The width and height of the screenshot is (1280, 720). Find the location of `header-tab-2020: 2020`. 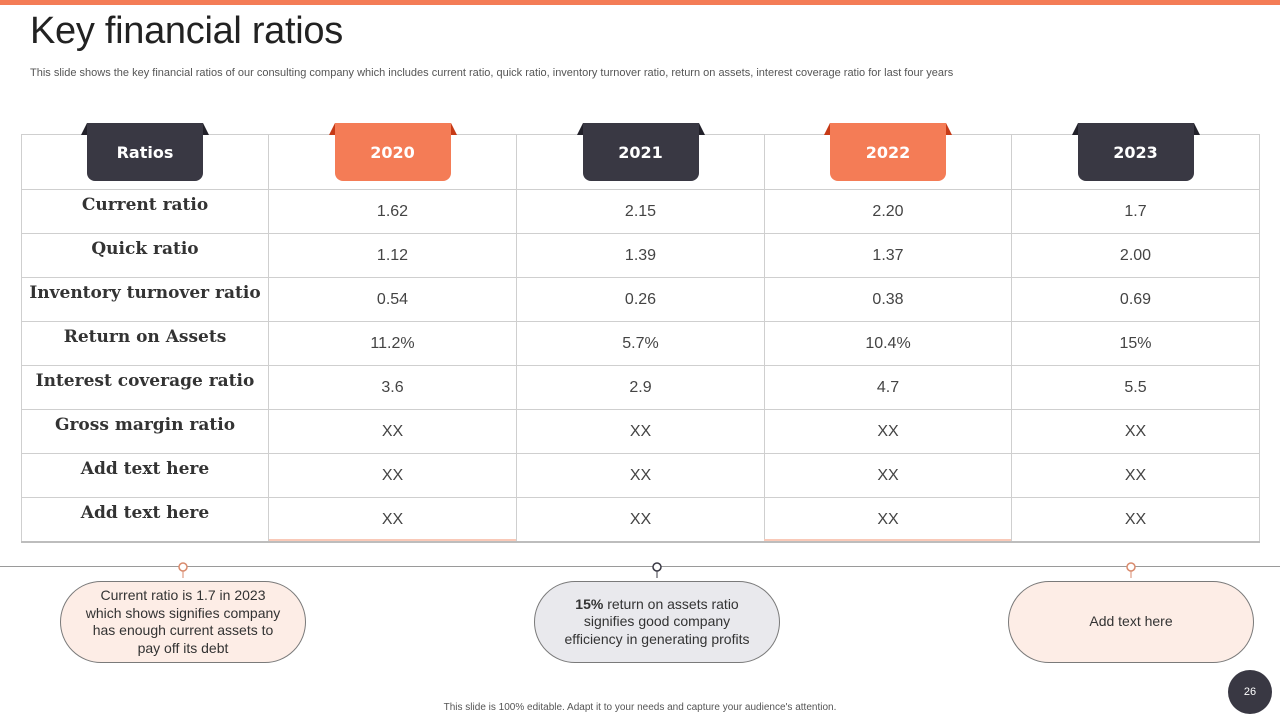

header-tab-2020: 2020 is located at coordinates (392, 152).